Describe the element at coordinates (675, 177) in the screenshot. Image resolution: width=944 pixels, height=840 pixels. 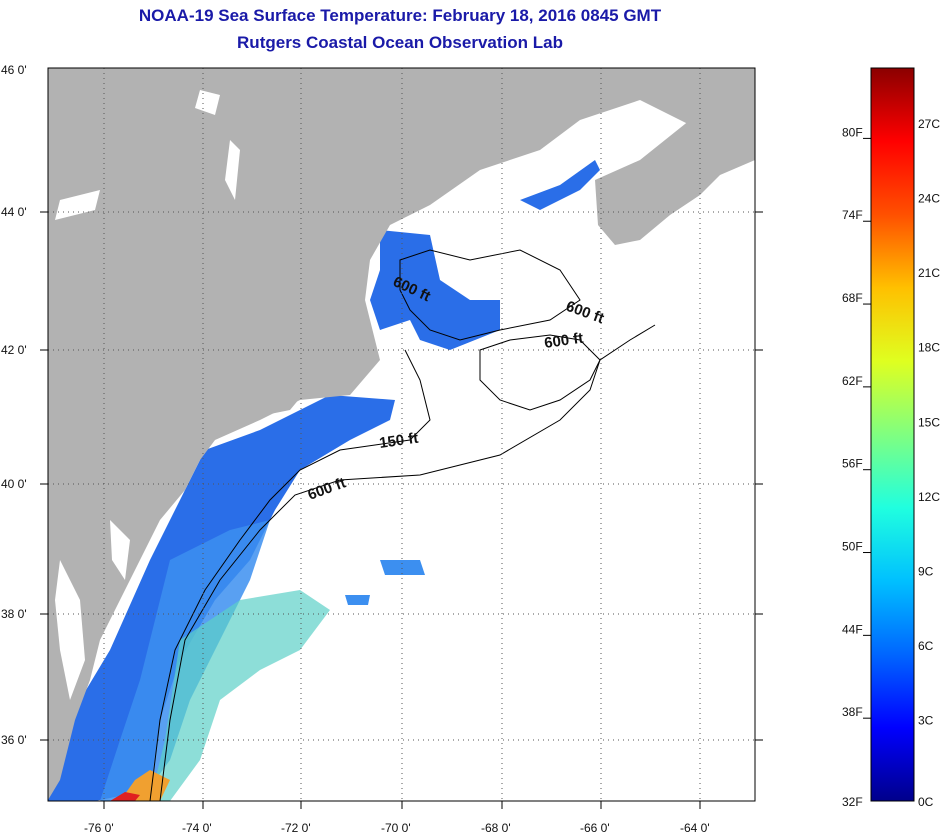
I see `land-nova-scotia` at that location.